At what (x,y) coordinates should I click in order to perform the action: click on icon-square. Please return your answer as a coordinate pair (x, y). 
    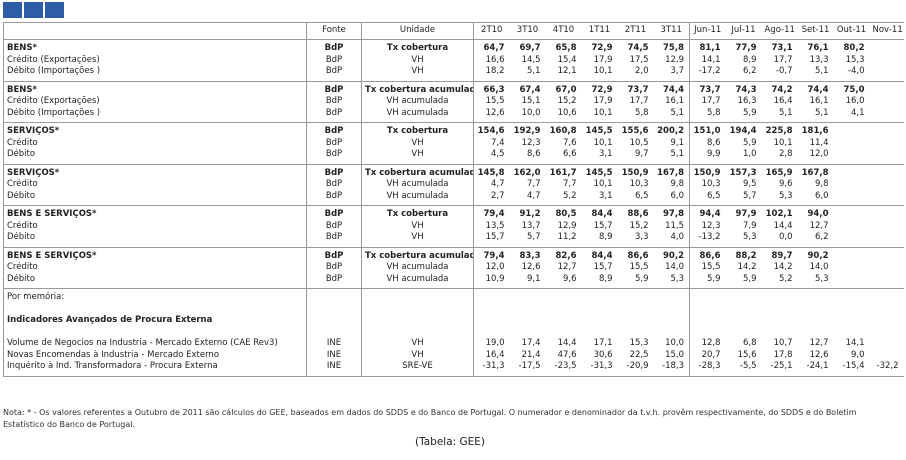
    Looking at the image, I should click on (12, 10).